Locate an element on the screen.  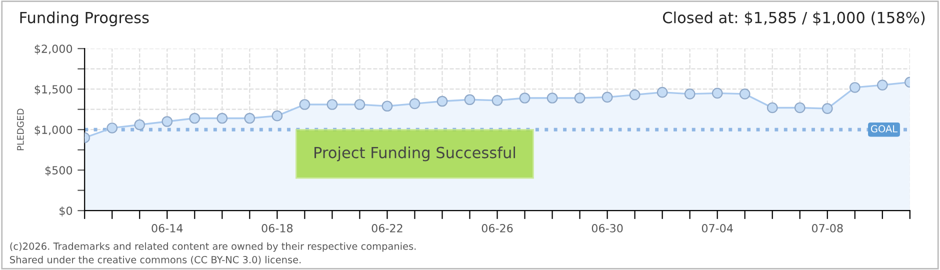
annotation: Project Funding Successful is located at coordinates (415, 154).